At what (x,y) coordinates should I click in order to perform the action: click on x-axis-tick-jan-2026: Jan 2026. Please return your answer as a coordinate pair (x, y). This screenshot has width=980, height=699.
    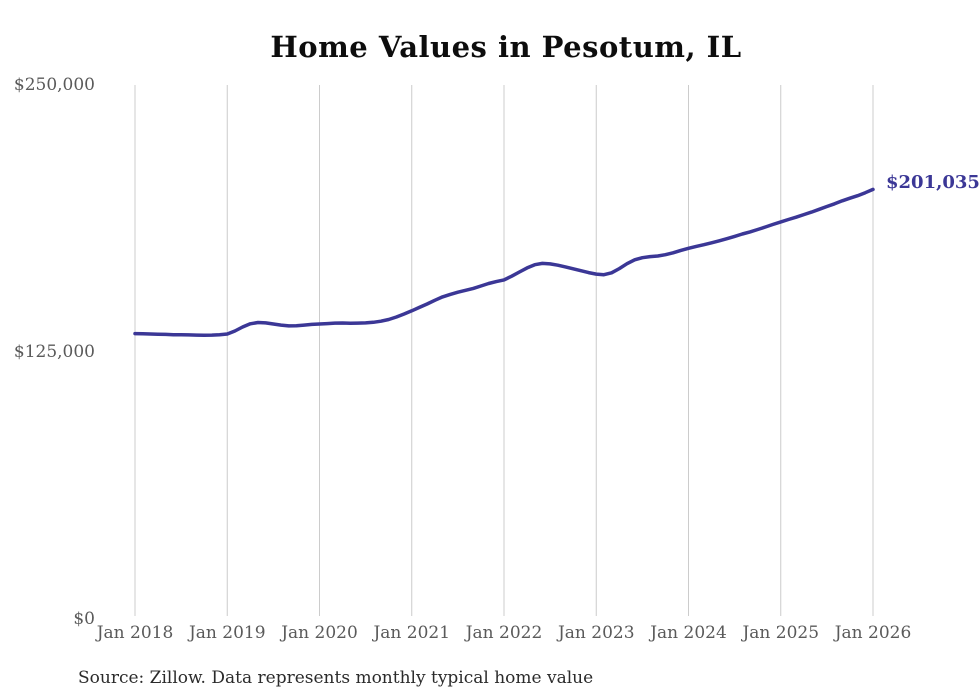
    Looking at the image, I should click on (873, 633).